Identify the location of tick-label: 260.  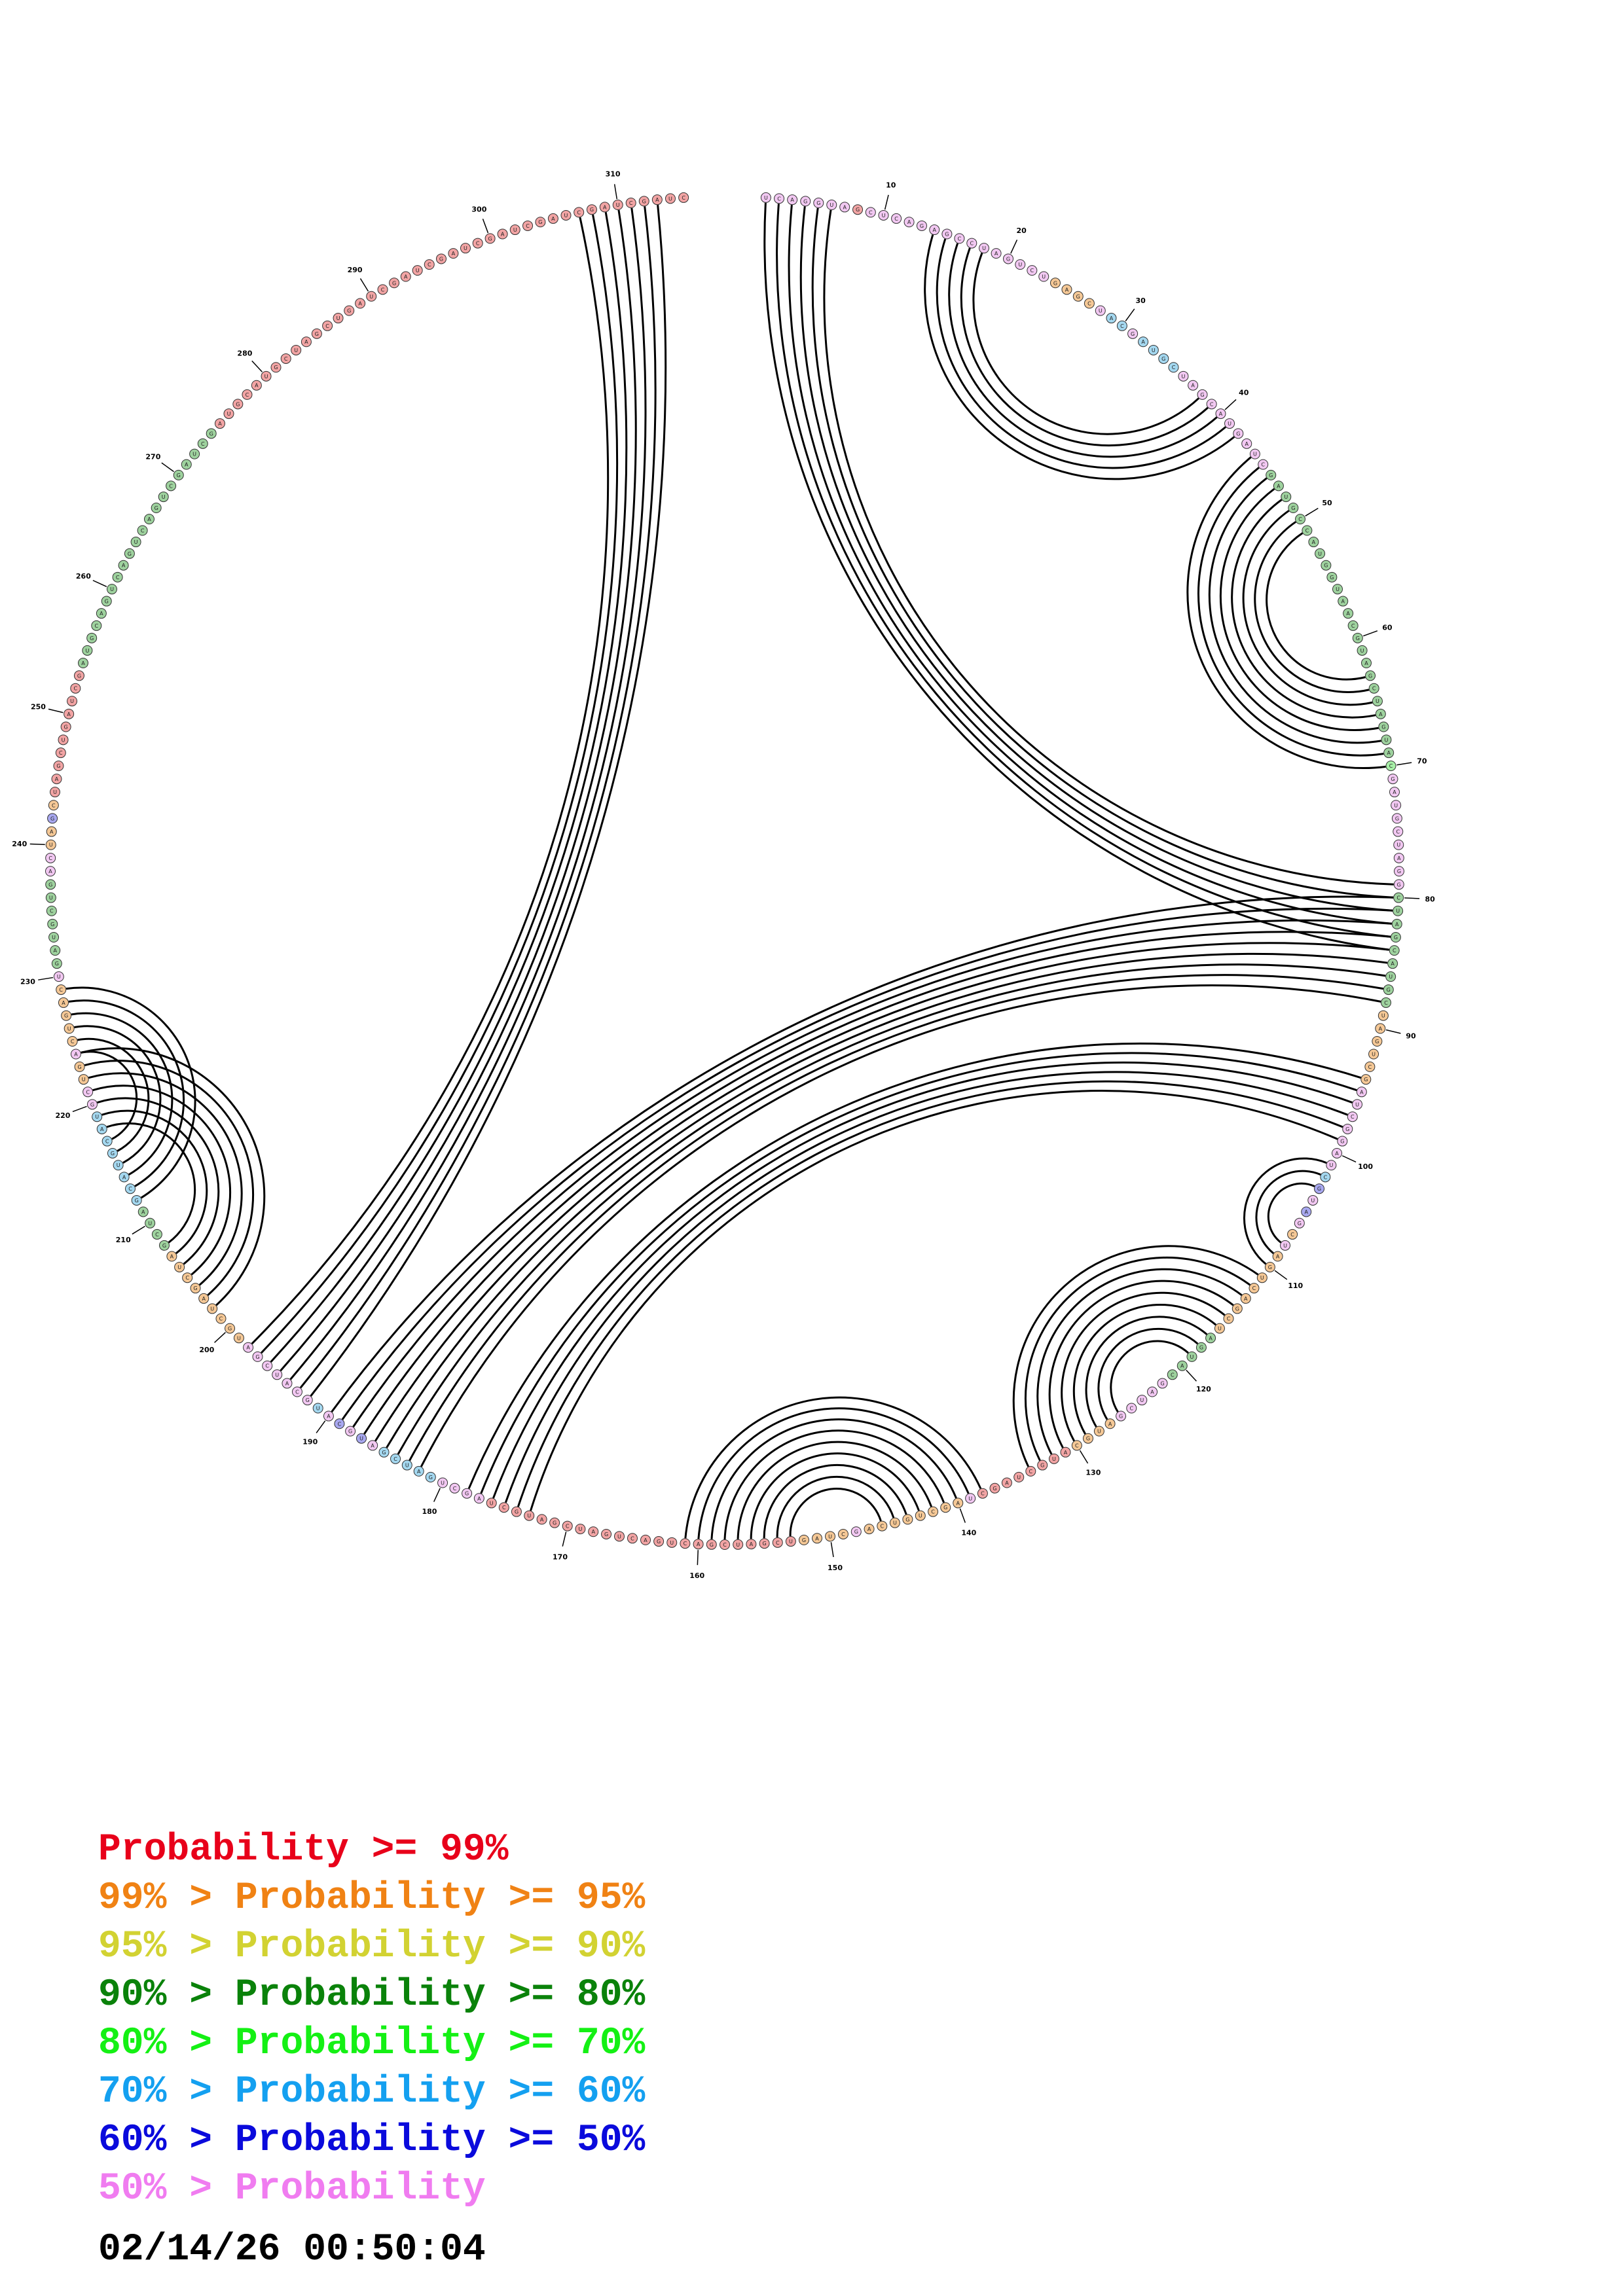
(83, 576).